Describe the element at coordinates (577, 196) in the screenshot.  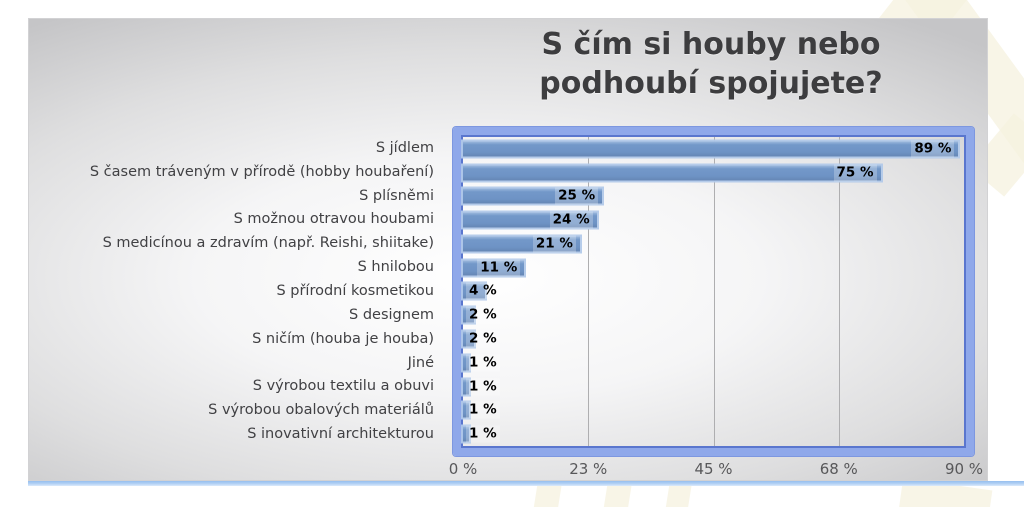
I see `bar-value-label: 25 %` at that location.